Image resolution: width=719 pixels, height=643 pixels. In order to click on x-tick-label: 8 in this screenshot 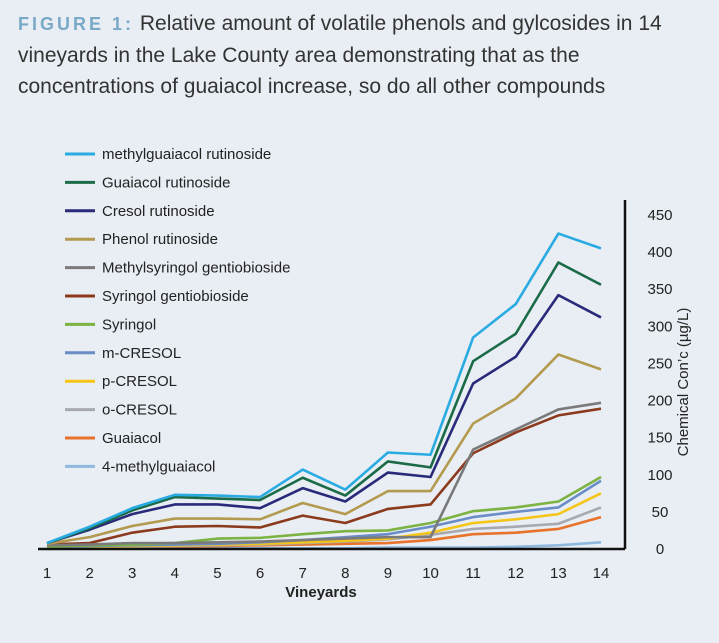, I will do `click(345, 573)`.